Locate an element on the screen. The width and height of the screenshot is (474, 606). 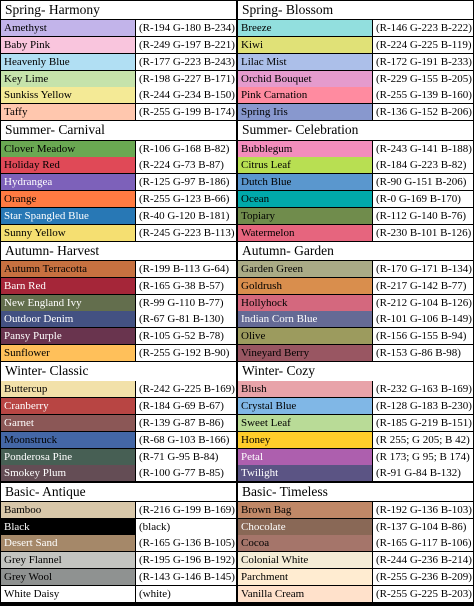
swatch-color-name: Pansy Purple is located at coordinates (68, 336).